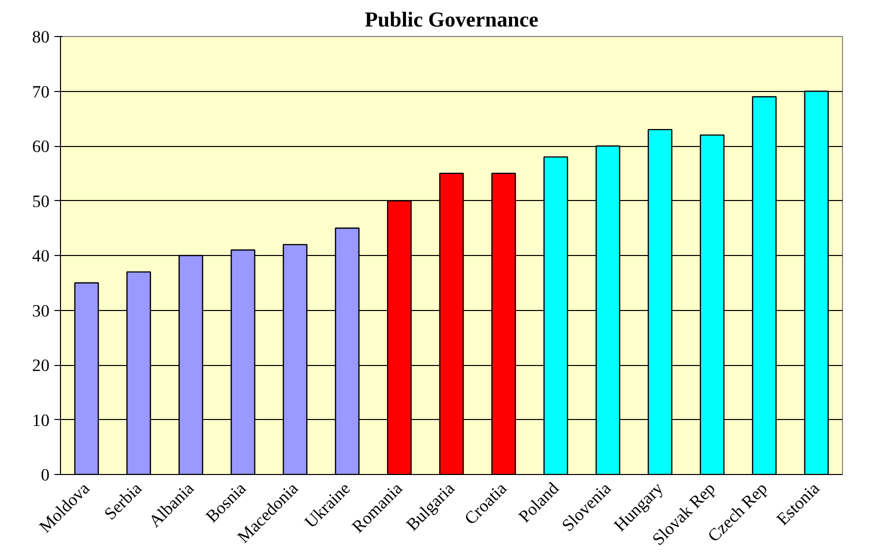 The height and width of the screenshot is (558, 872). What do you see at coordinates (45, 475) in the screenshot?
I see `y-tick-label: 0` at bounding box center [45, 475].